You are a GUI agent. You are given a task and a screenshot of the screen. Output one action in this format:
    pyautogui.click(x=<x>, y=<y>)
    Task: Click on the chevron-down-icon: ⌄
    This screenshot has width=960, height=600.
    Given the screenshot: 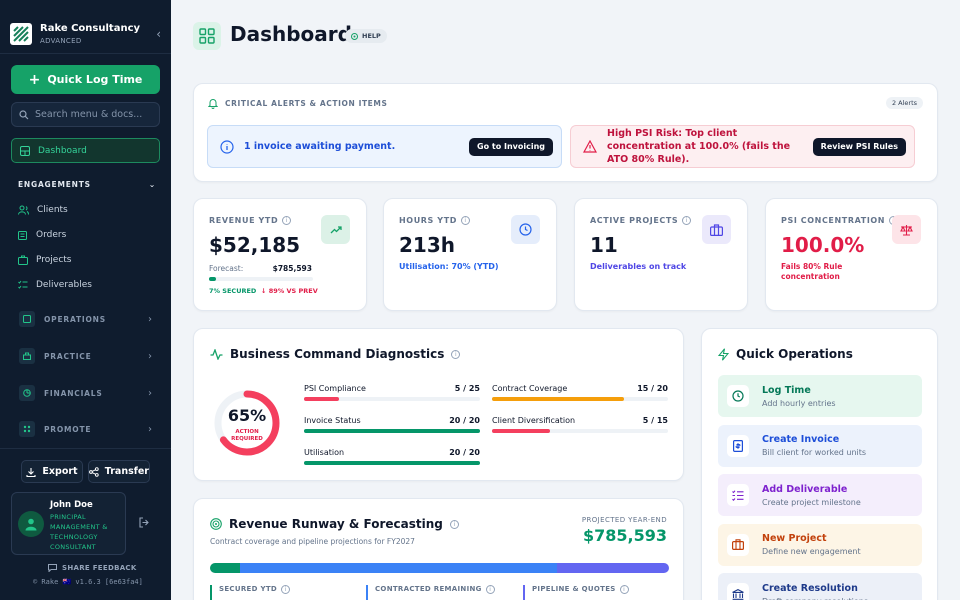 What is the action you would take?
    pyautogui.click(x=152, y=184)
    